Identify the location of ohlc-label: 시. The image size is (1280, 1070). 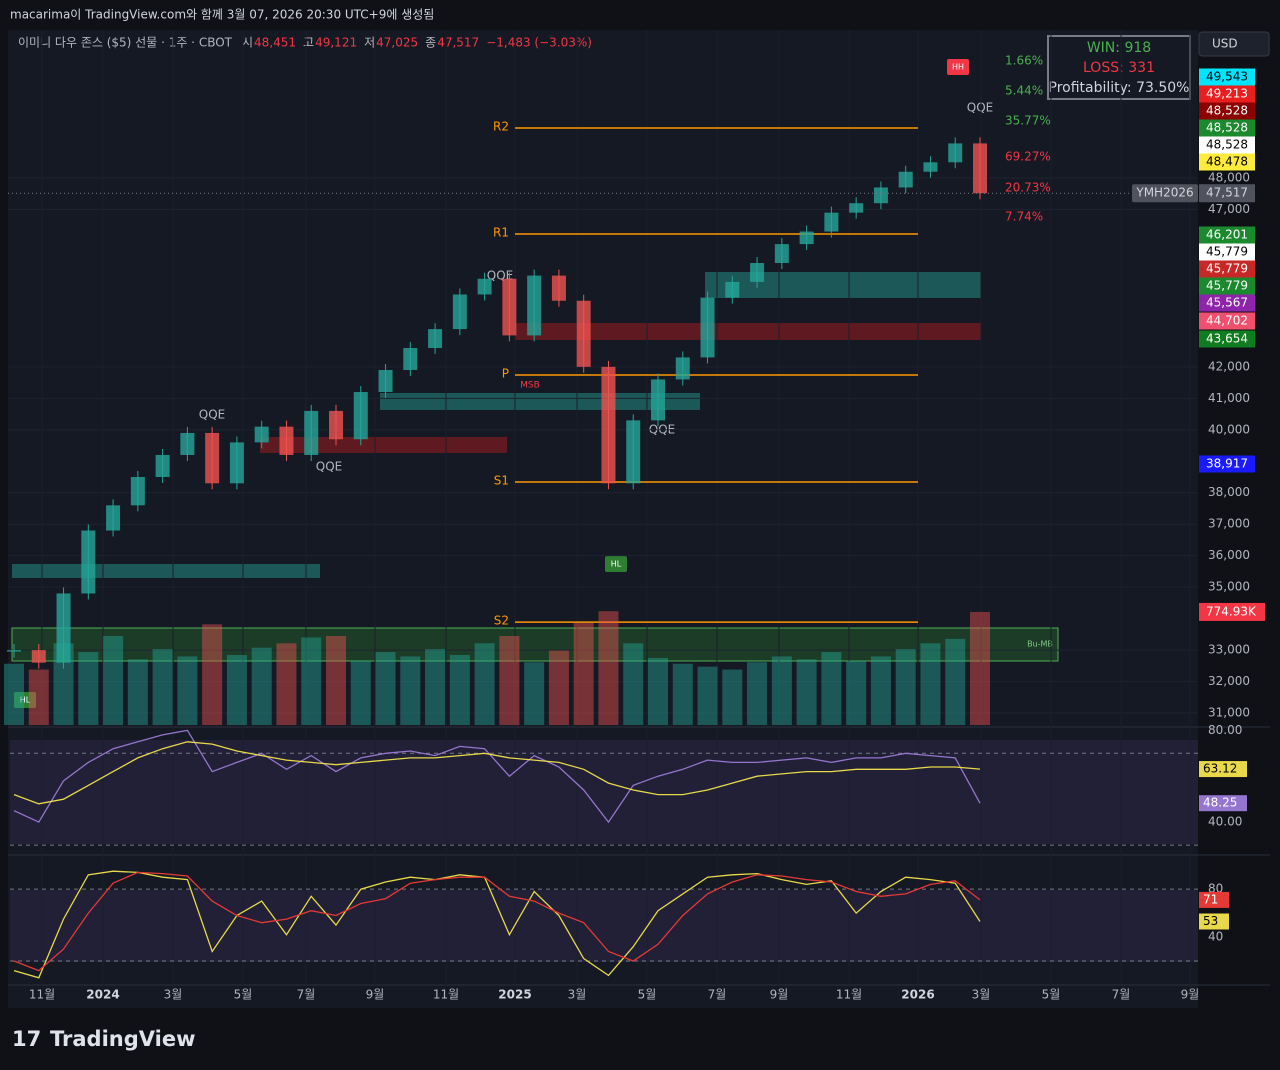
(247, 43).